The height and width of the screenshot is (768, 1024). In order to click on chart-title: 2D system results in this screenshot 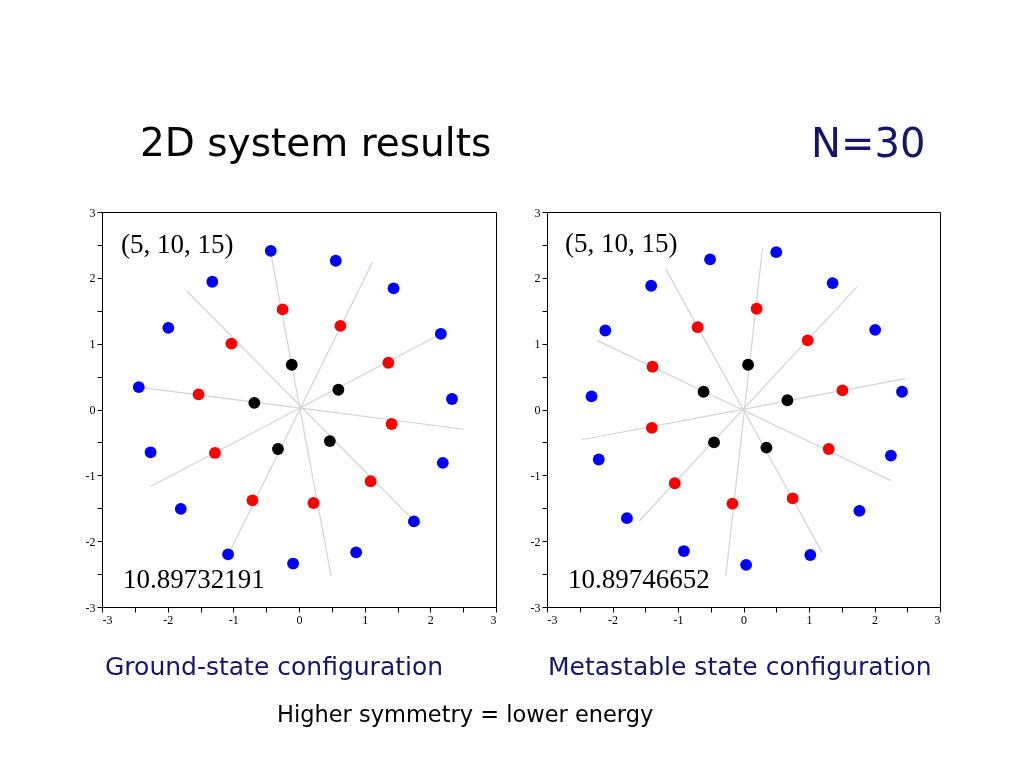, I will do `click(316, 142)`.